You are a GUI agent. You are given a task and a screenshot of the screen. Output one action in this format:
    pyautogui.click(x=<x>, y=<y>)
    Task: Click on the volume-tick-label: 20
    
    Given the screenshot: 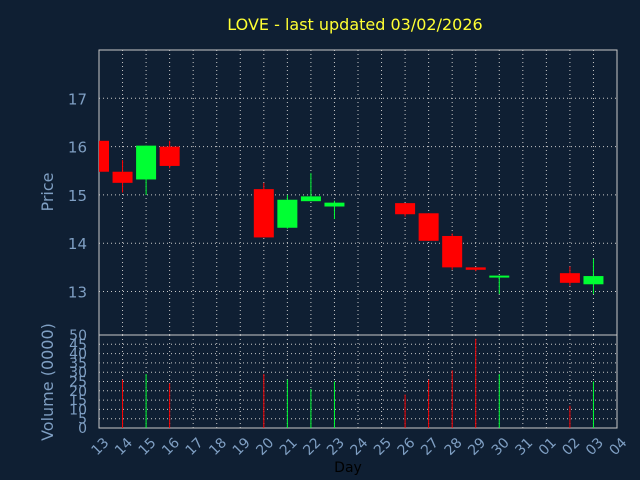 What is the action you would take?
    pyautogui.click(x=78, y=392)
    